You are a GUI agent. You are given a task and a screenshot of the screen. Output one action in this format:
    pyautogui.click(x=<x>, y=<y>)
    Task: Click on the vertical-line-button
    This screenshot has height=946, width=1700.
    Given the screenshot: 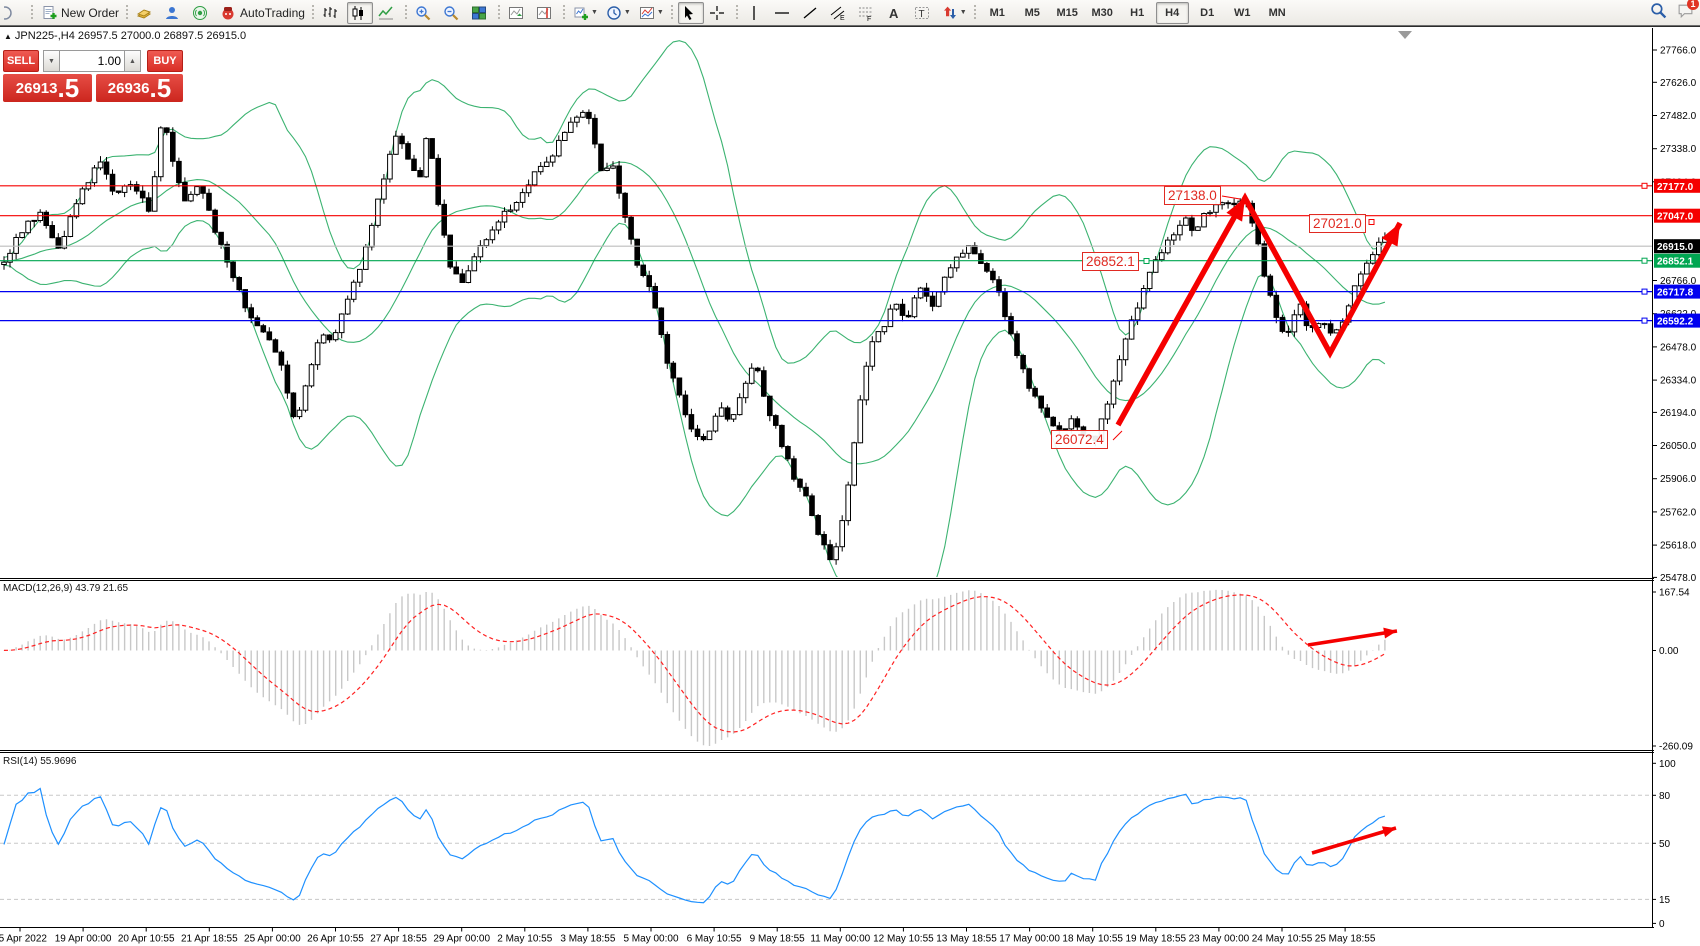 What is the action you would take?
    pyautogui.click(x=756, y=13)
    